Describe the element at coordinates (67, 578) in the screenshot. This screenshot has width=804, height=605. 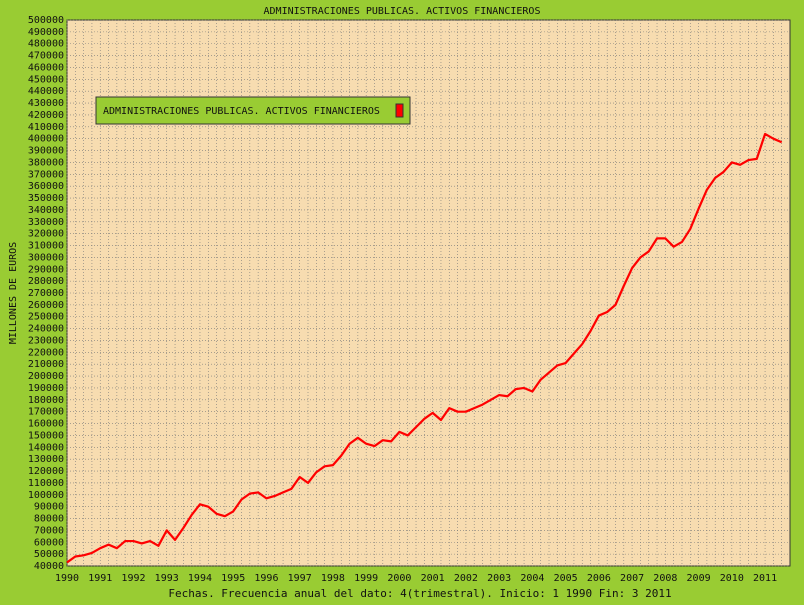
I see `x-tick-label: 1990` at that location.